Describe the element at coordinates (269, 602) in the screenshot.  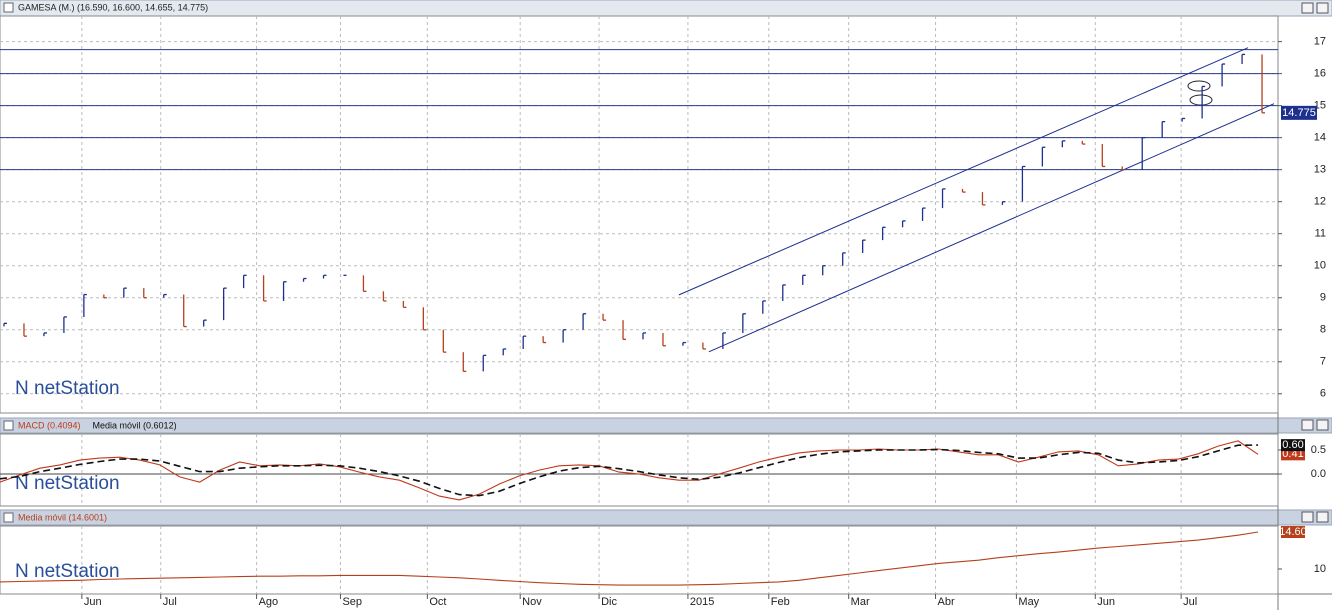
I see `x-tick-label: Ago` at that location.